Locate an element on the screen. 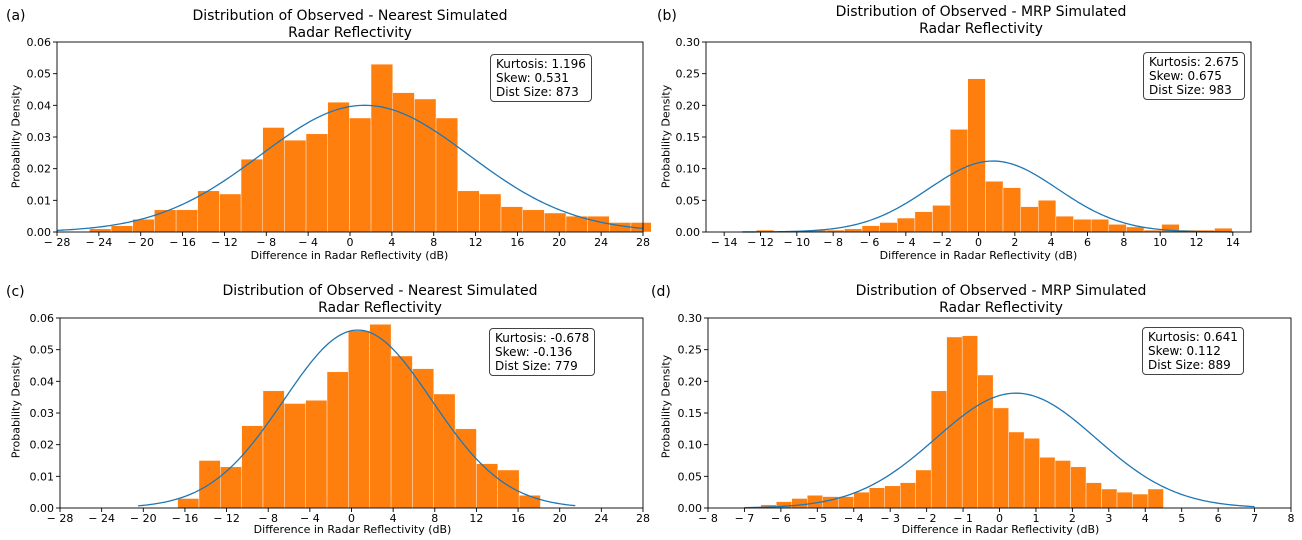 The image size is (1302, 540). x-tick-label: 1 is located at coordinates (1035, 518).